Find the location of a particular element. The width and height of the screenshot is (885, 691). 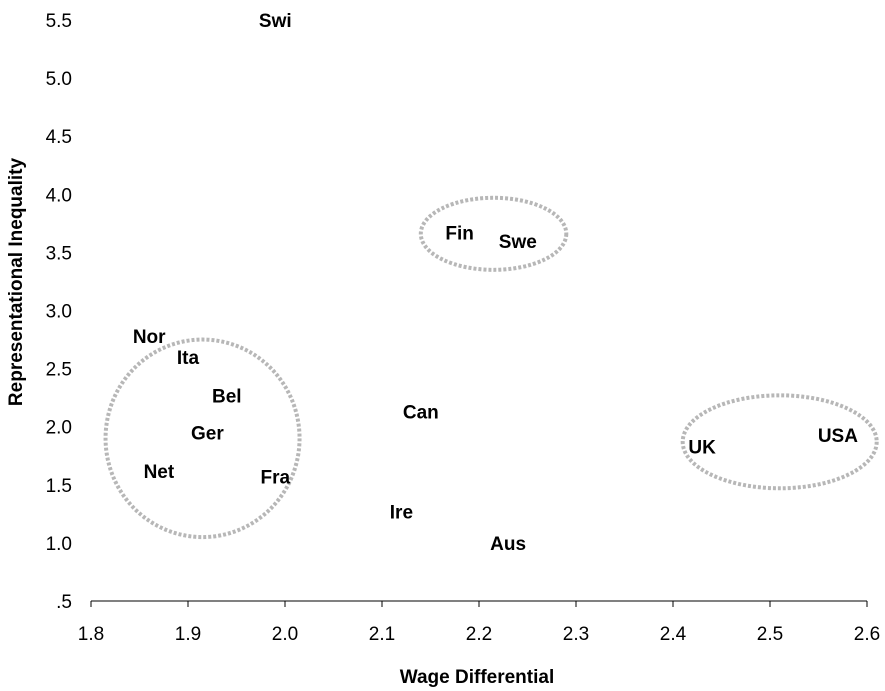

x-tick-label: 2.3 is located at coordinates (576, 634).